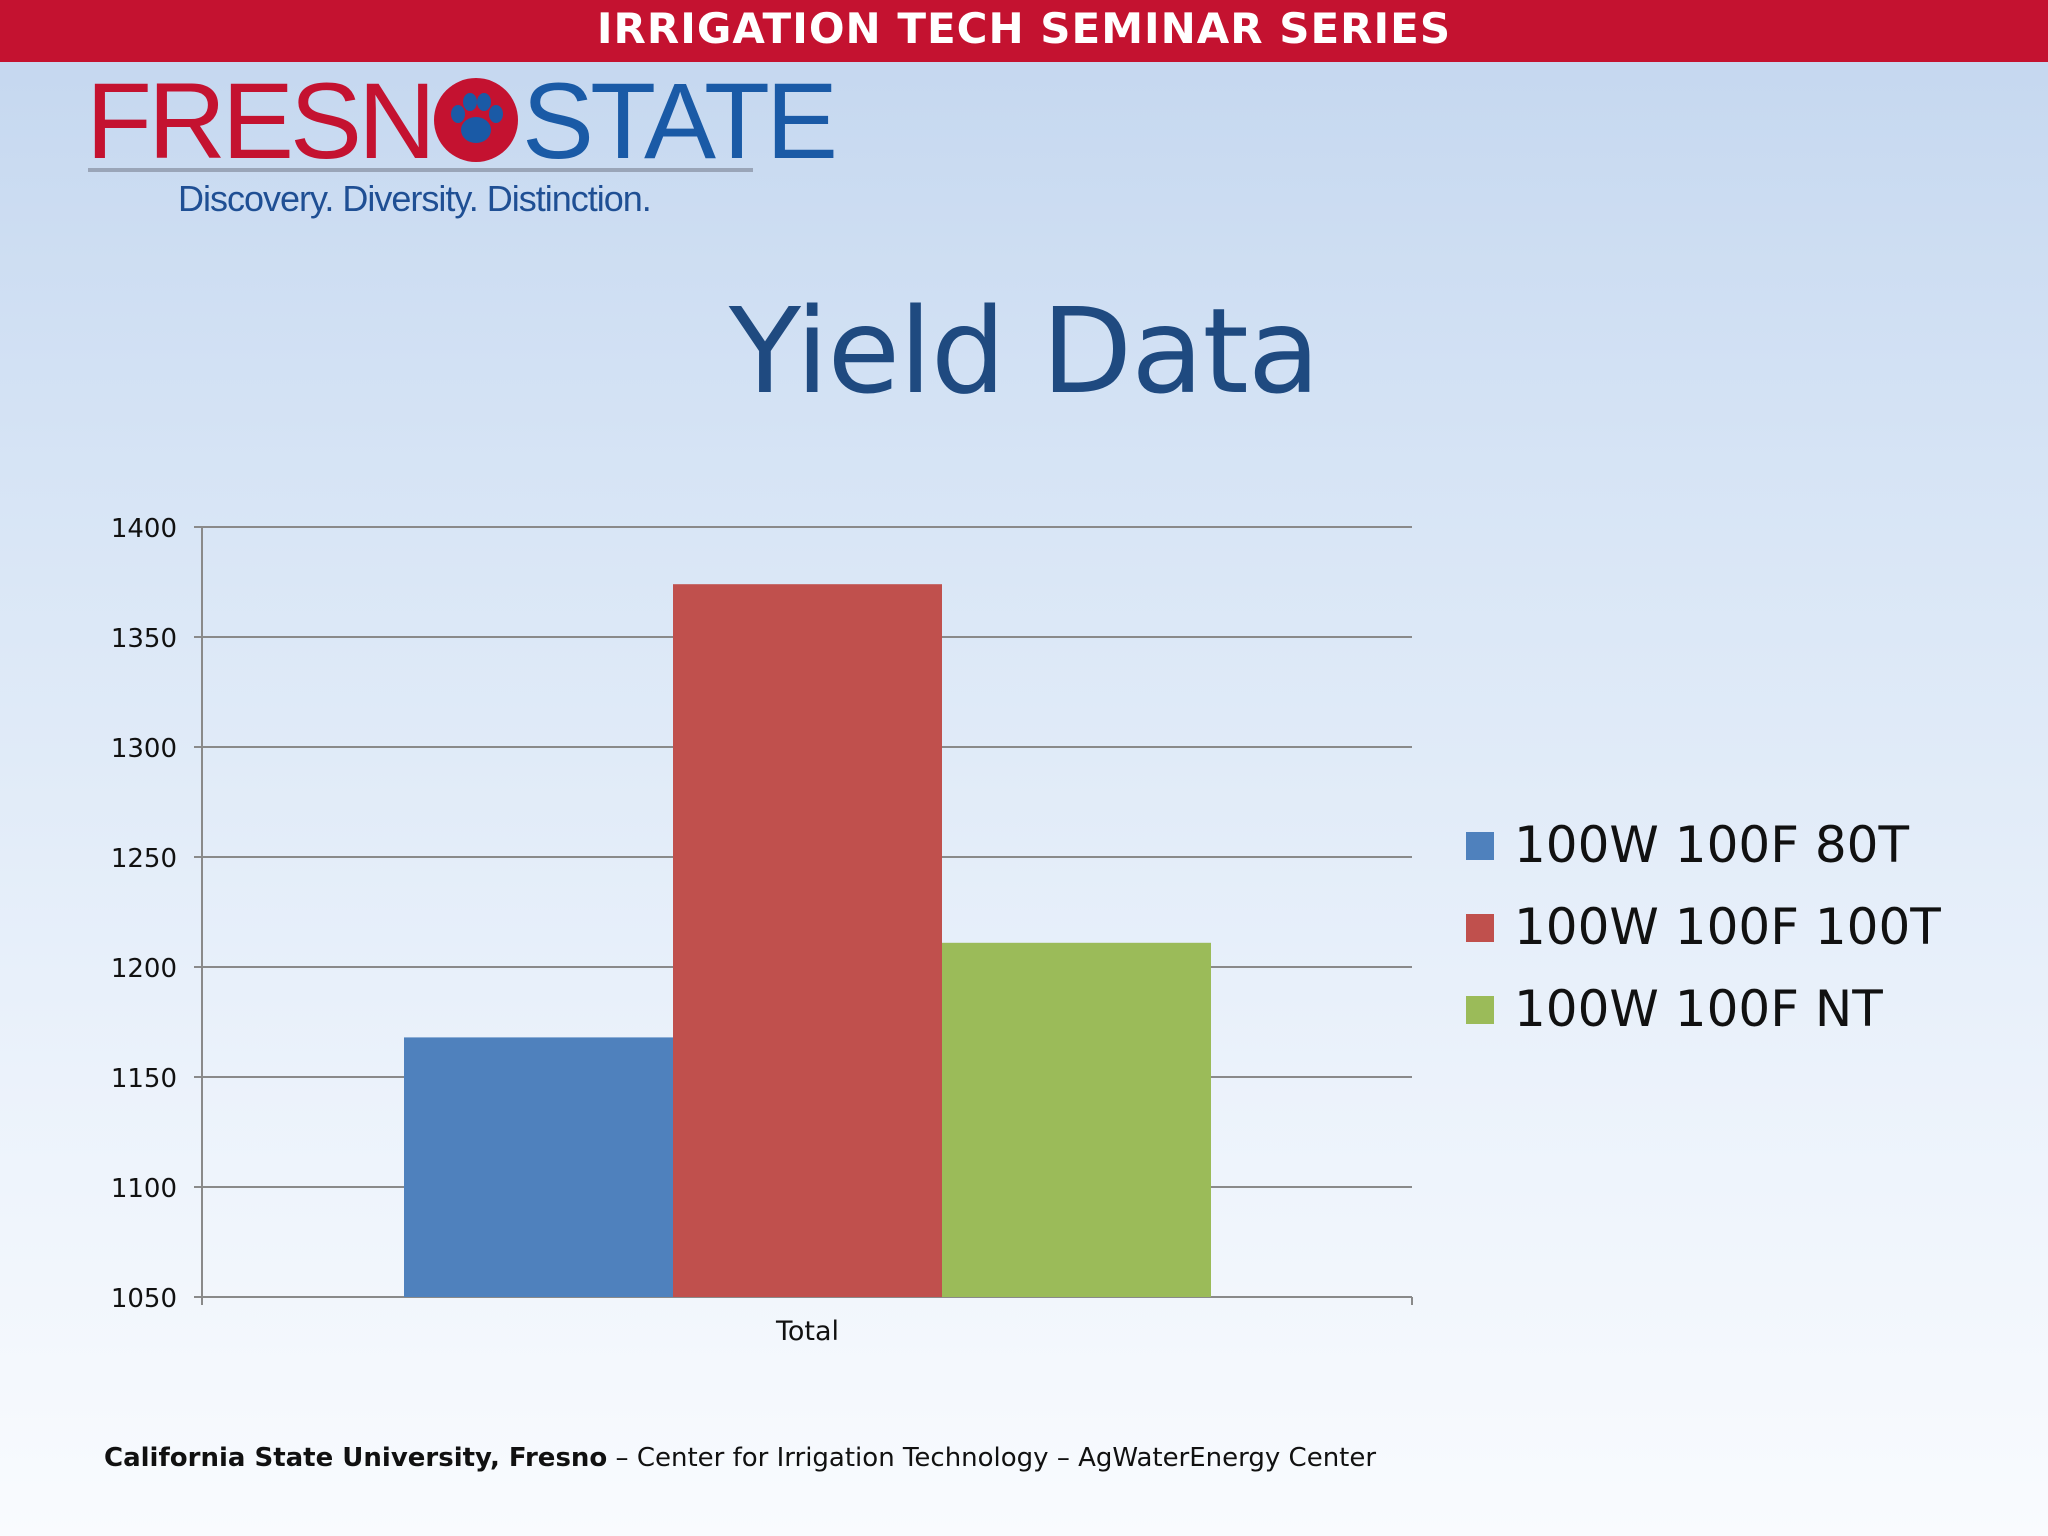 The height and width of the screenshot is (1536, 2048). I want to click on y-tick-label: 1350, so click(144, 639).